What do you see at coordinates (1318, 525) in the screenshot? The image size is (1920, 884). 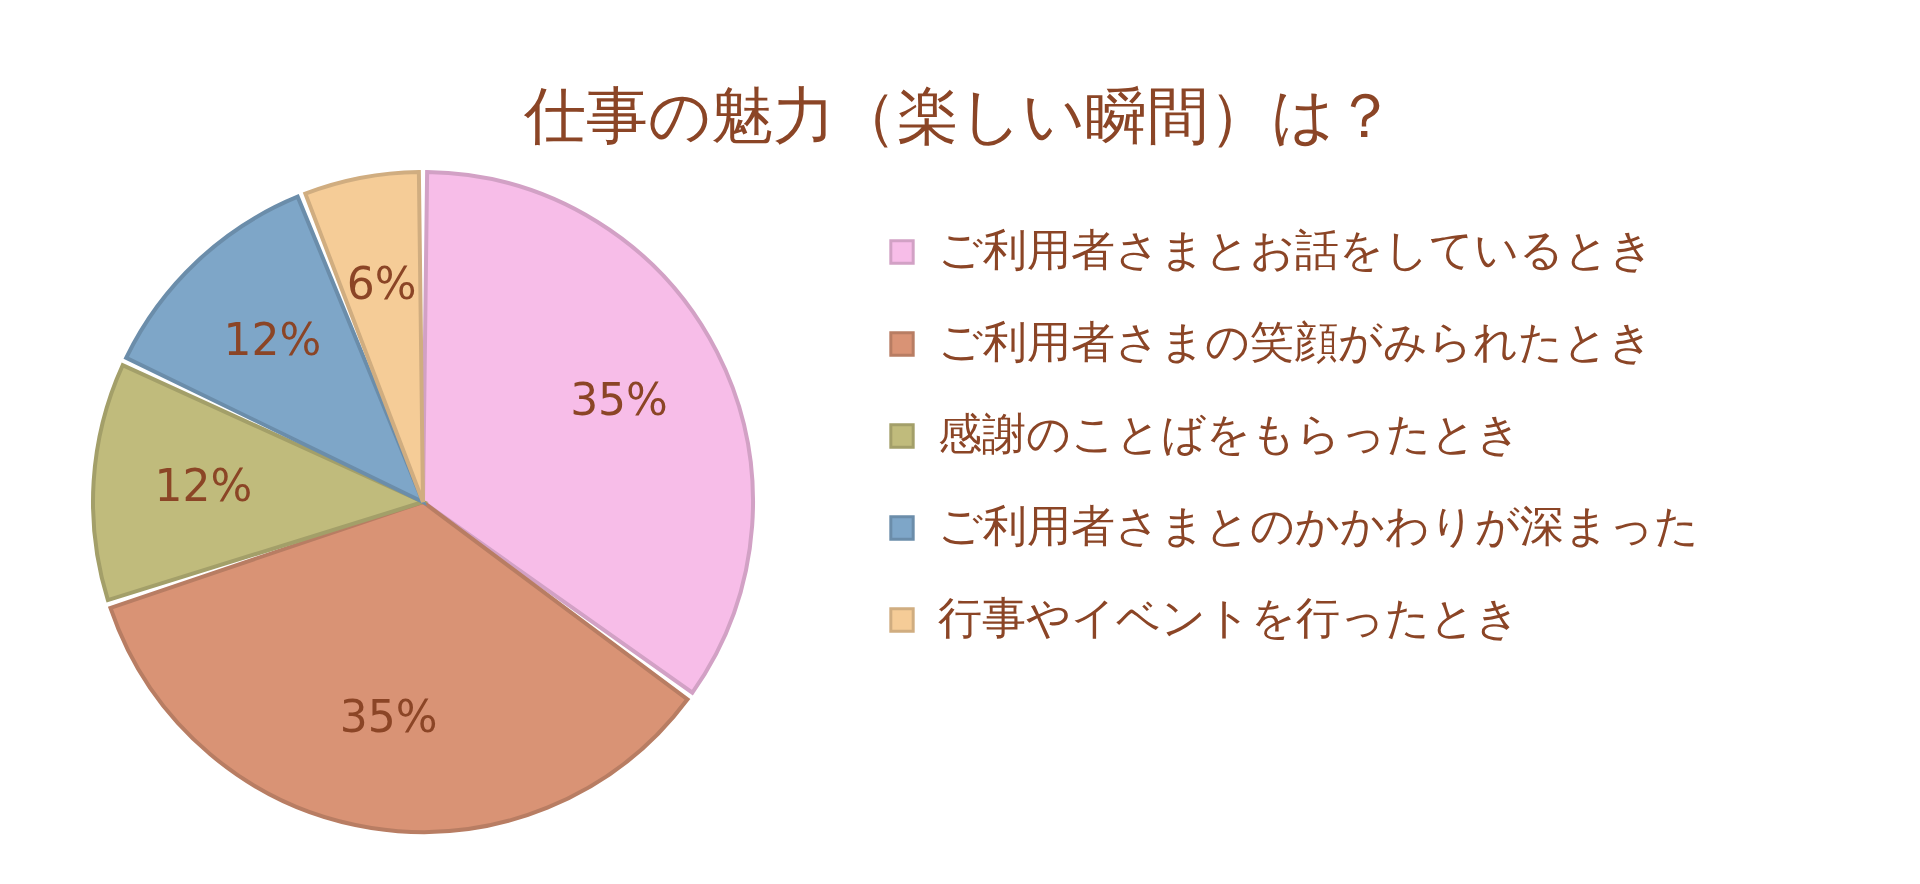 I see `legend-label: ご利用者さまとのかかわりが深まった` at bounding box center [1318, 525].